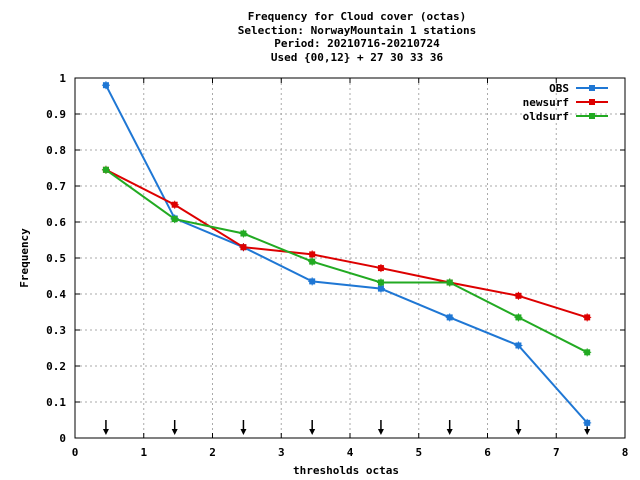 The width and height of the screenshot is (640, 480). What do you see at coordinates (357, 57) in the screenshot?
I see `title-line-4: Used {00,12} + 27 30 33 36` at bounding box center [357, 57].